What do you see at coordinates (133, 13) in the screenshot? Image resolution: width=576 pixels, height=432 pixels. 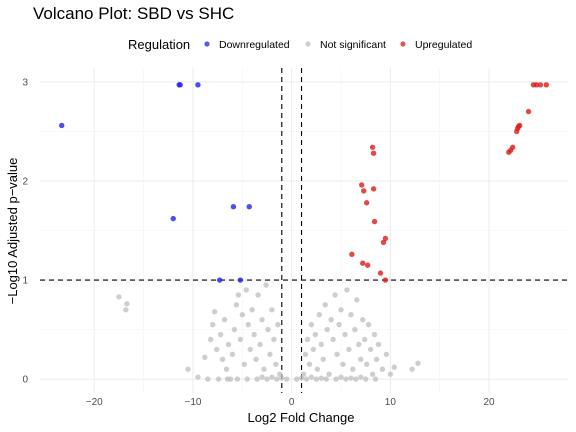 I see `chart-title: Volcano Plot: SBD vs SHC` at bounding box center [133, 13].